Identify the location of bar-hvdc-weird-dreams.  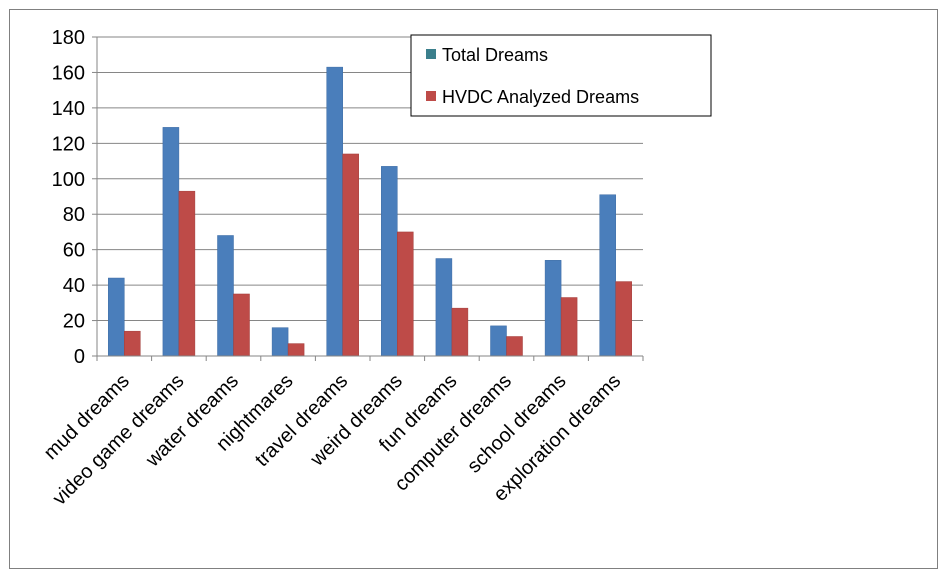
(405, 294).